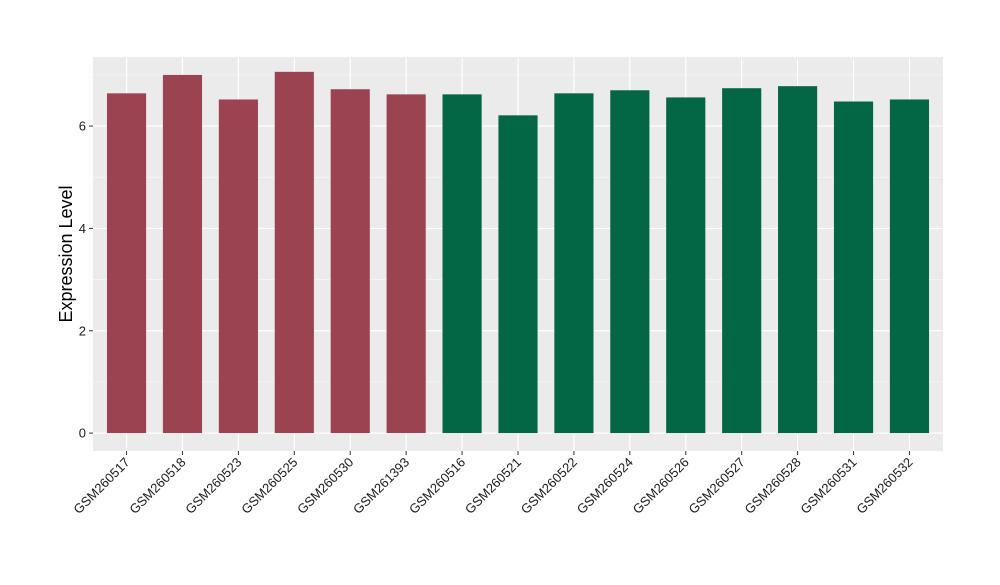 The height and width of the screenshot is (585, 1000). I want to click on bar-gsm260522, so click(574, 263).